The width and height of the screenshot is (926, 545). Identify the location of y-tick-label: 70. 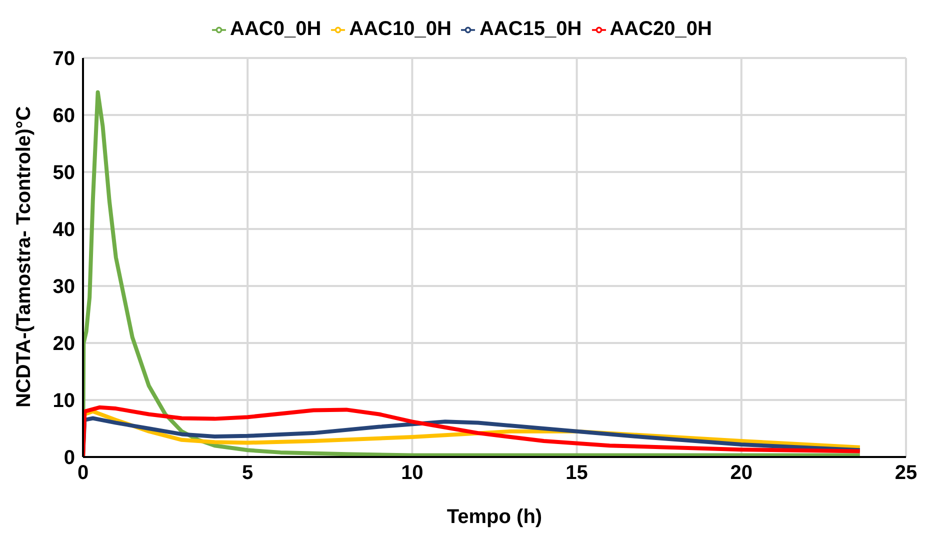
(63, 59).